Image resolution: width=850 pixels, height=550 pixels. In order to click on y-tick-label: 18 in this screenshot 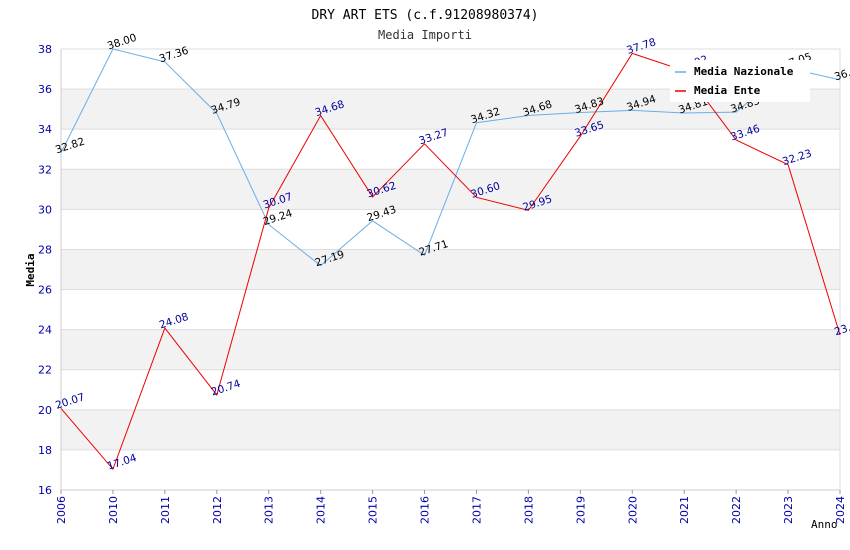, I will do `click(45, 450)`.